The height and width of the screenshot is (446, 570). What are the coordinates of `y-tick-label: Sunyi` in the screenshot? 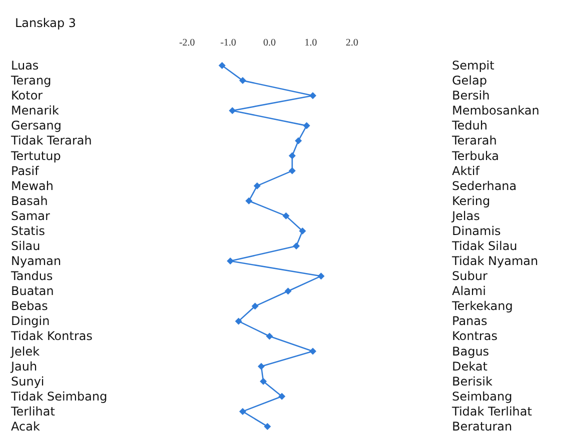 It's located at (27, 381).